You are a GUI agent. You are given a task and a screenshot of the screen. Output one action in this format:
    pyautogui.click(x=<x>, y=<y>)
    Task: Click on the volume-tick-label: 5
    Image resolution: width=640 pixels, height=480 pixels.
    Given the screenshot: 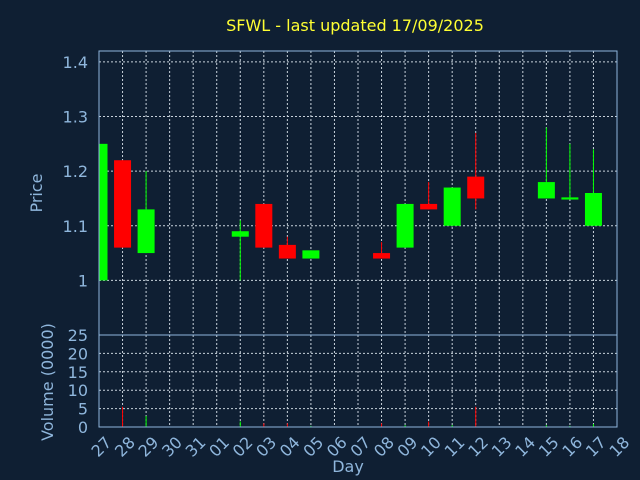 What is the action you would take?
    pyautogui.click(x=83, y=409)
    